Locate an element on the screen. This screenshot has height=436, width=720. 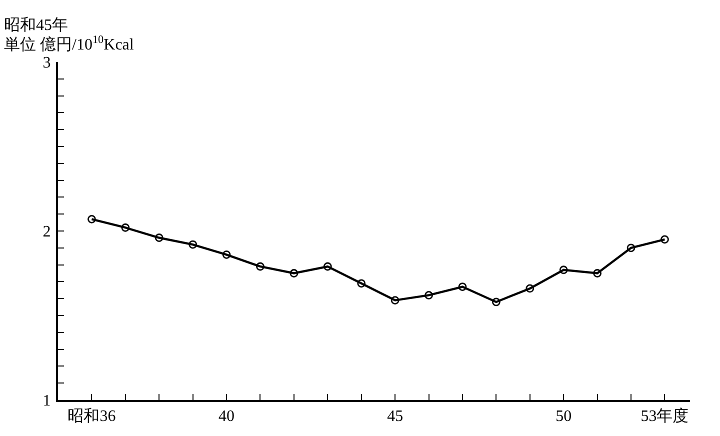
text: 昭和45年 is located at coordinates (36, 25).